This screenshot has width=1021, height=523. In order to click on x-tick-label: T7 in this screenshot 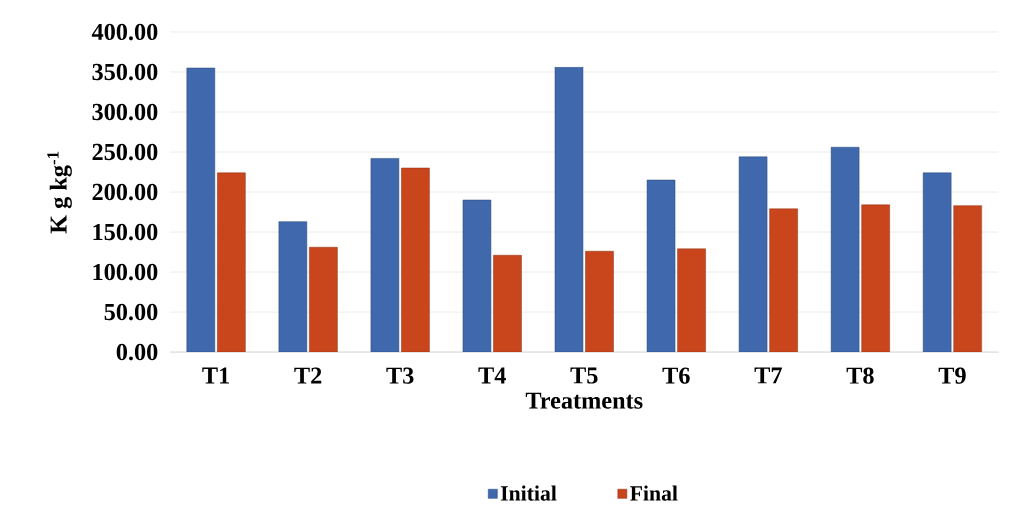, I will do `click(768, 375)`.